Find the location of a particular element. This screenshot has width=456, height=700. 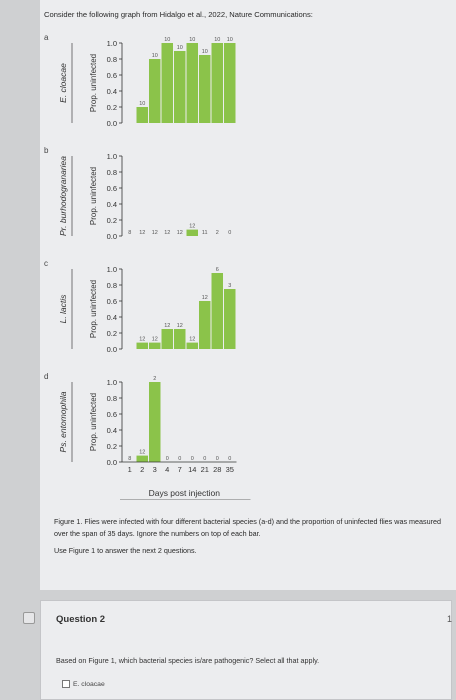

x-tick-label: 14 is located at coordinates (192, 469).